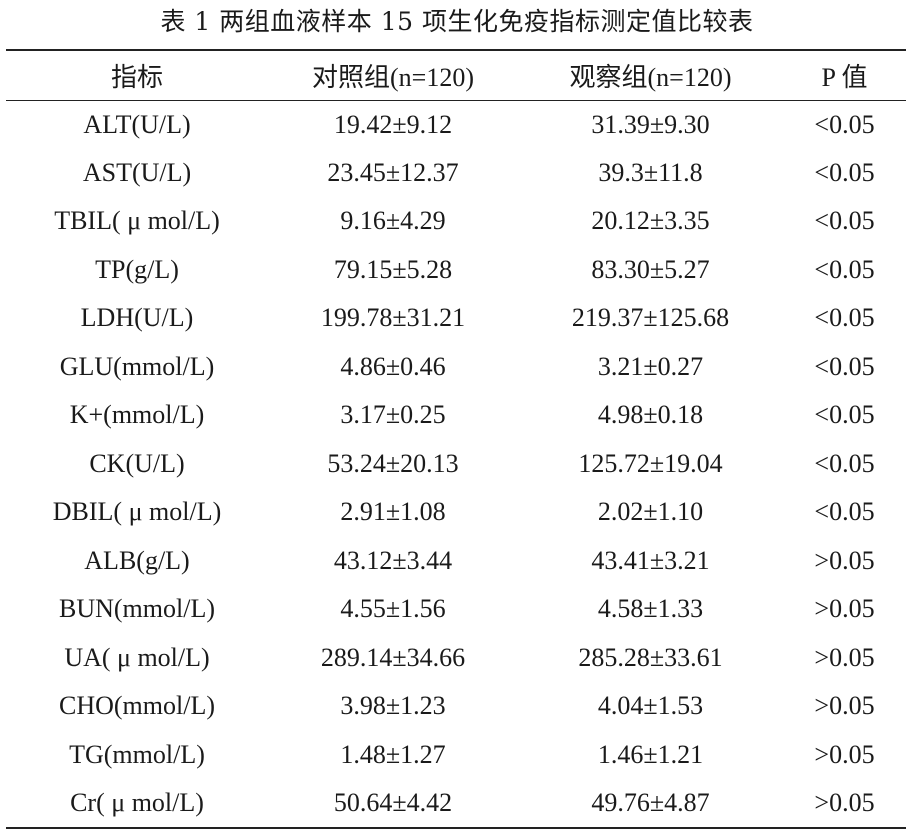 This screenshot has height=831, width=914. What do you see at coordinates (137, 221) in the screenshot?
I see `cell-indicator: TBIL( μ mol/L)` at bounding box center [137, 221].